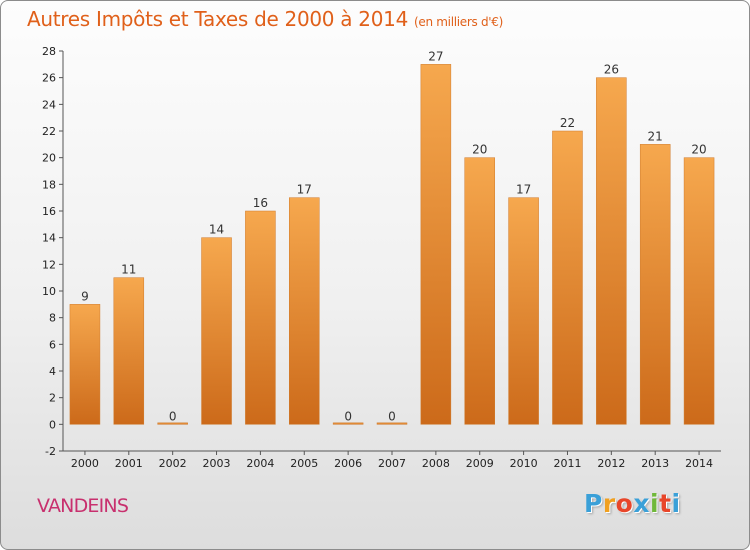 The height and width of the screenshot is (550, 750). I want to click on y-tick-label: 18, so click(49, 184).